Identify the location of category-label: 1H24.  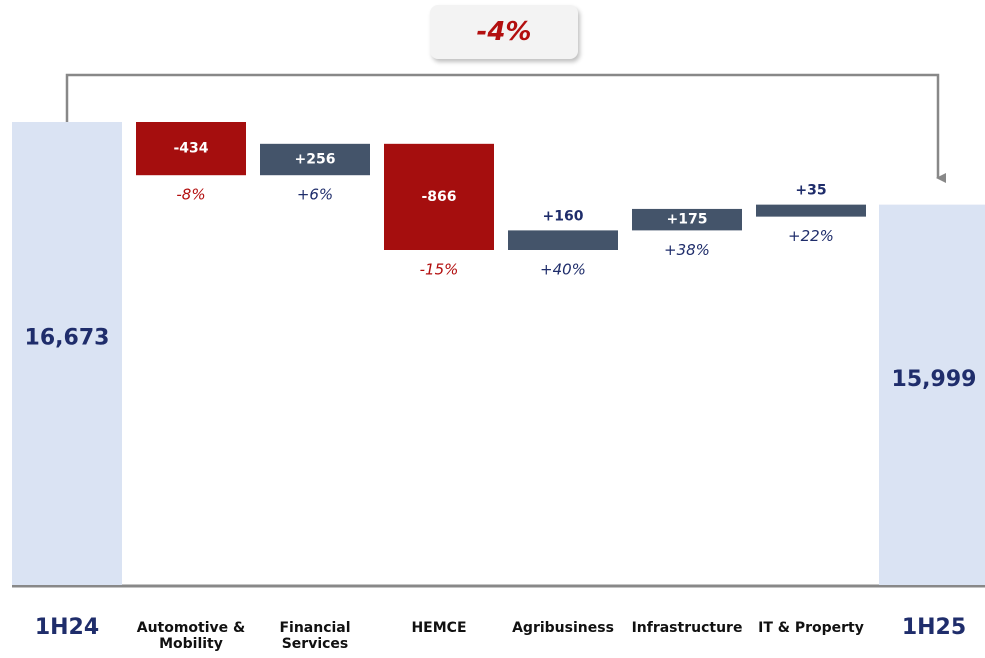
(67, 627).